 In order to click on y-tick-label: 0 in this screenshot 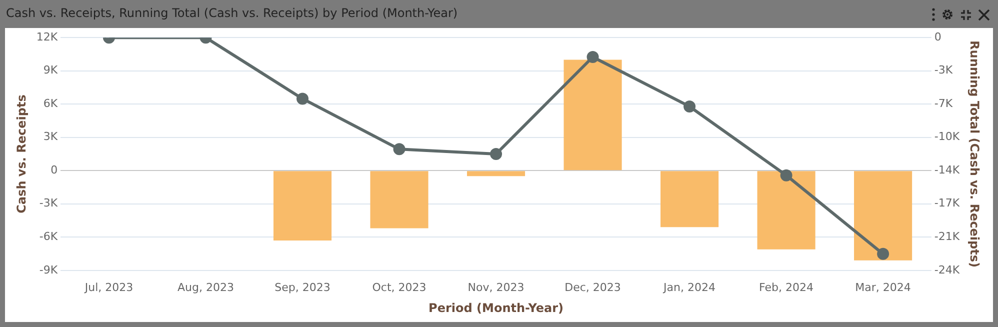, I will do `click(54, 169)`.